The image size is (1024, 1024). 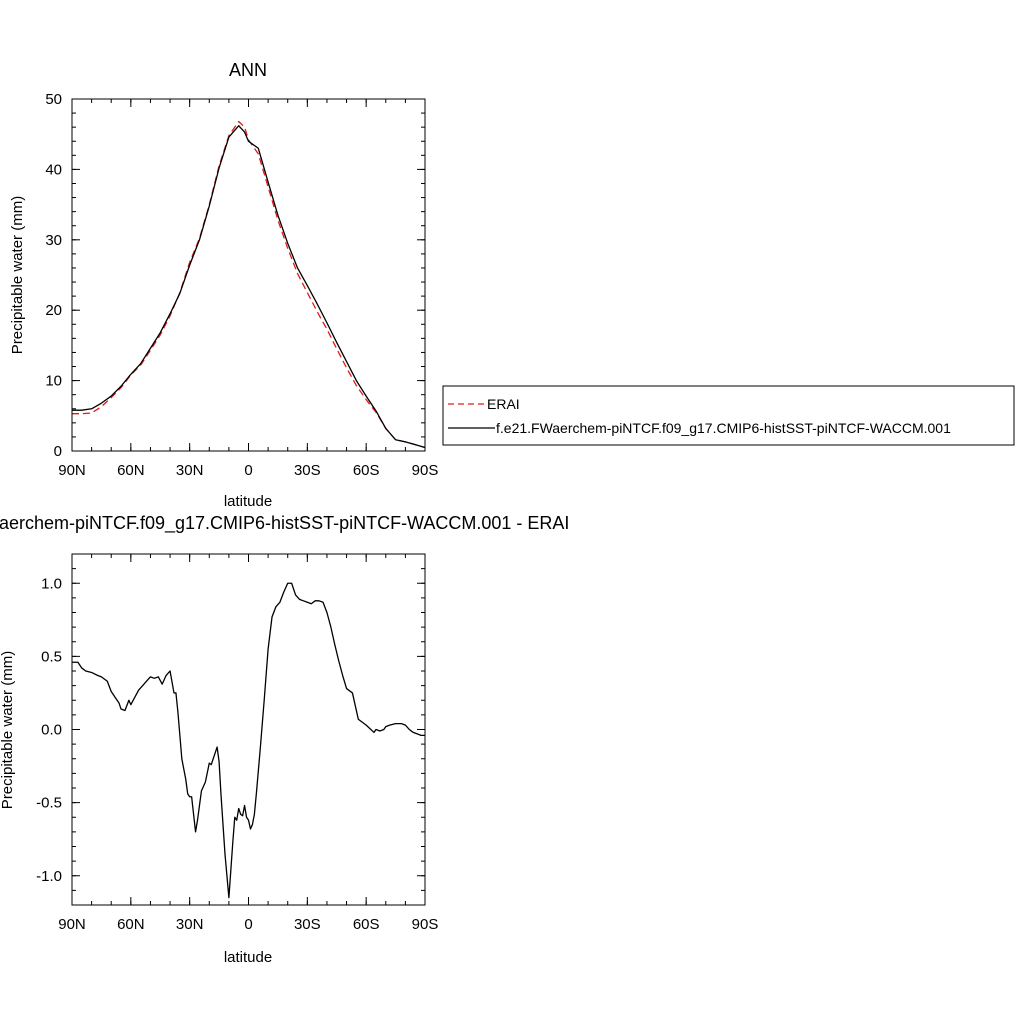 I want to click on bottom-x-tick-label: 30N, so click(x=190, y=924).